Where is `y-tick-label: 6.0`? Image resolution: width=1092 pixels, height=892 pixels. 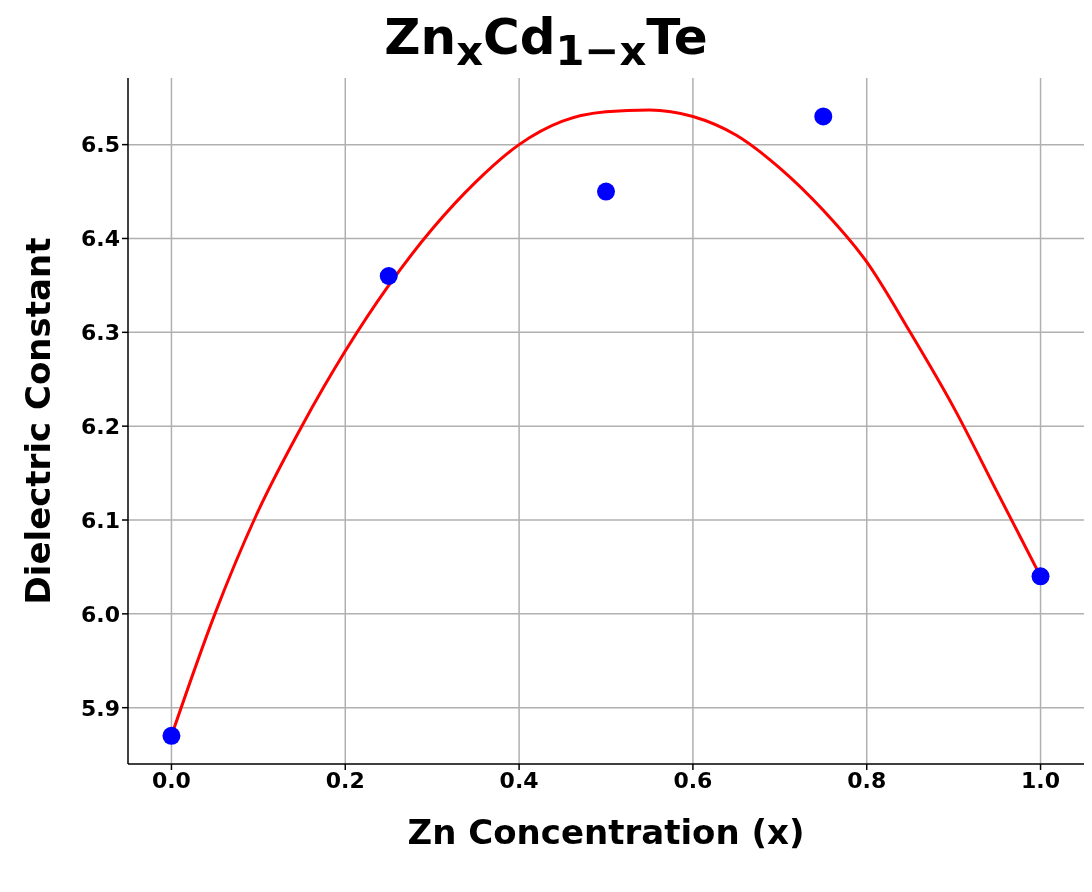
y-tick-label: 6.0 is located at coordinates (100, 614).